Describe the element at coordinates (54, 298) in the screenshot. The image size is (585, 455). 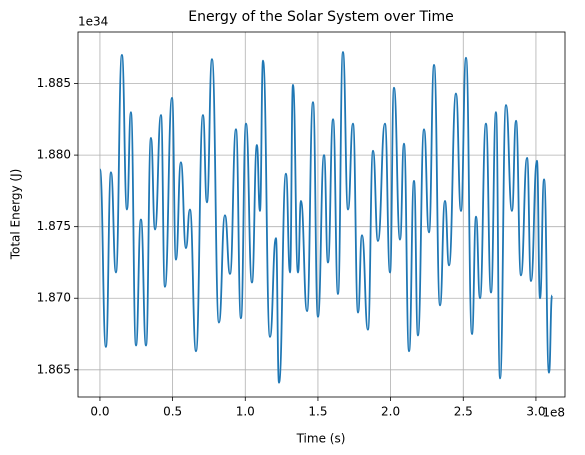
I see `y-tick-label: 1.870` at that location.